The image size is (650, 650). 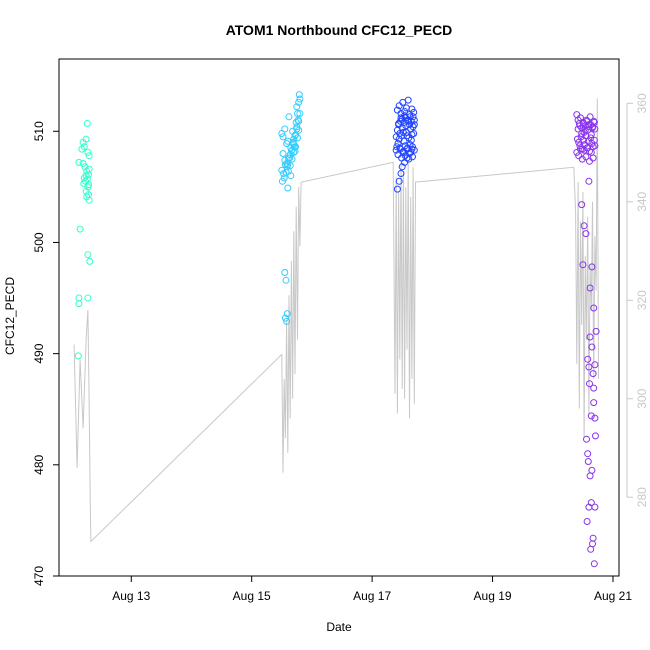 I want to click on x-tick-label: Aug 17, so click(x=372, y=596).